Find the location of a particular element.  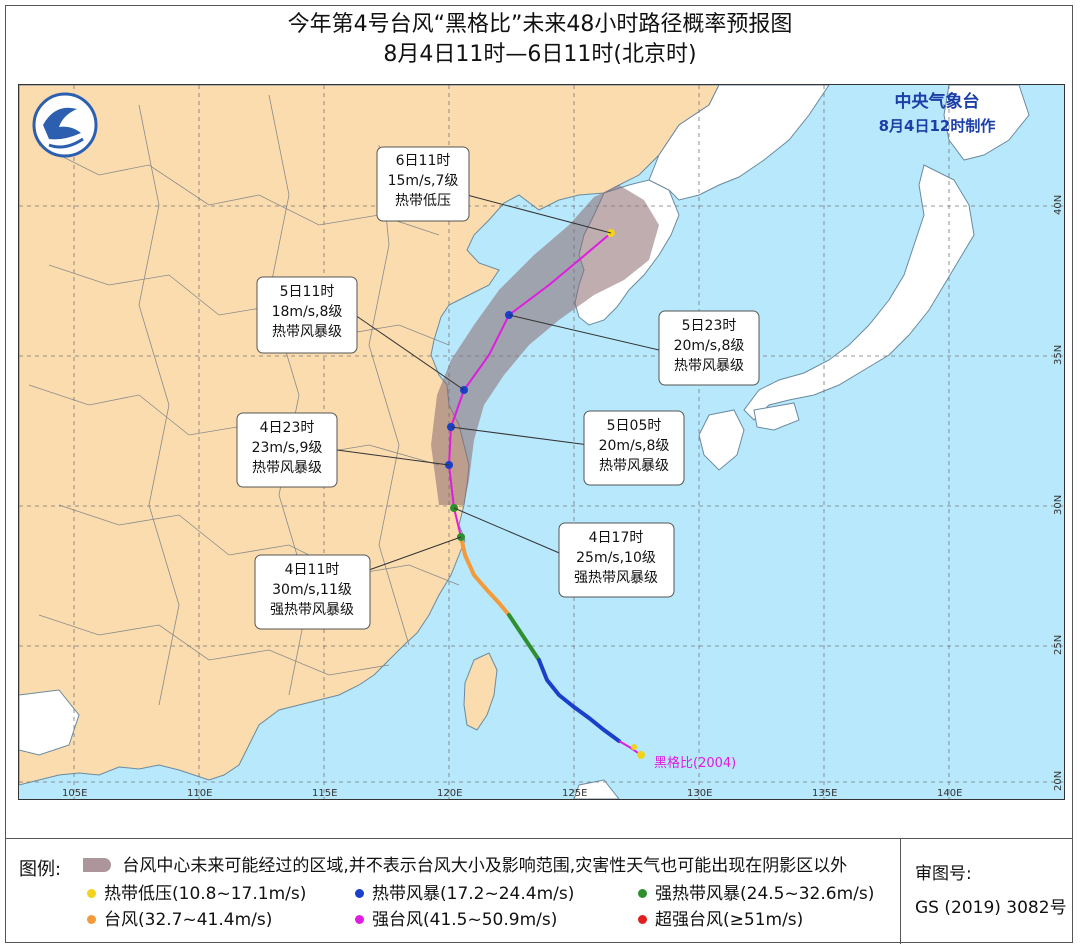

label-5d11h: 5日11时 18m/s,8级 热带风暴级 is located at coordinates (307, 315).